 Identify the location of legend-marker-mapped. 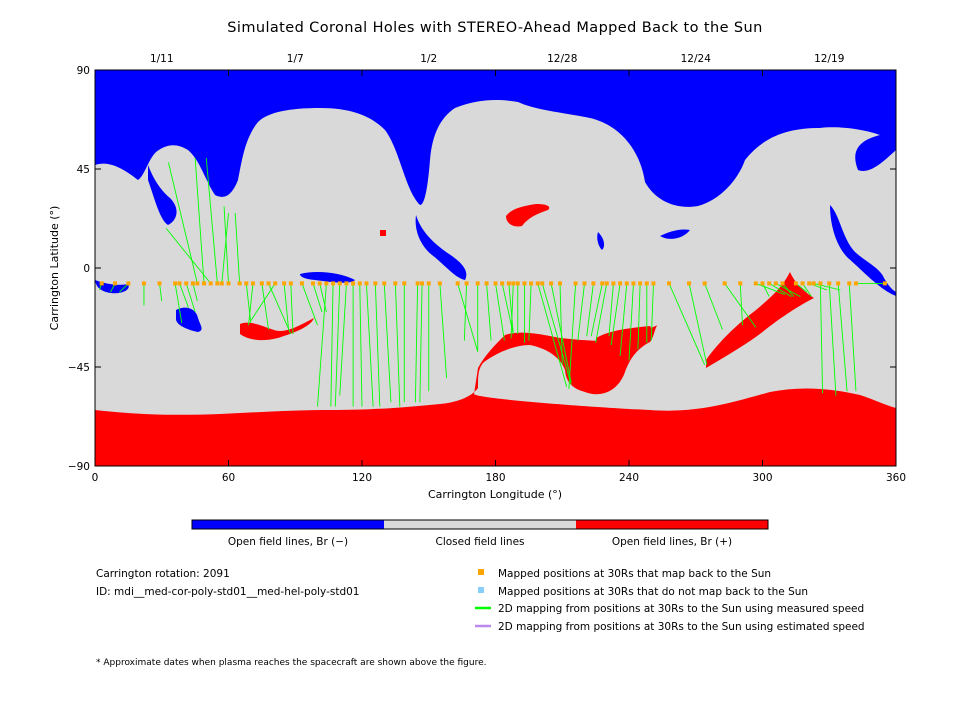
(481, 572).